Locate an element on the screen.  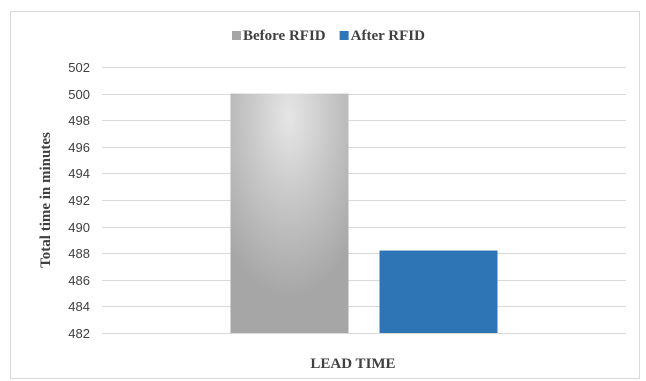
legend-label: After RFID is located at coordinates (388, 36).